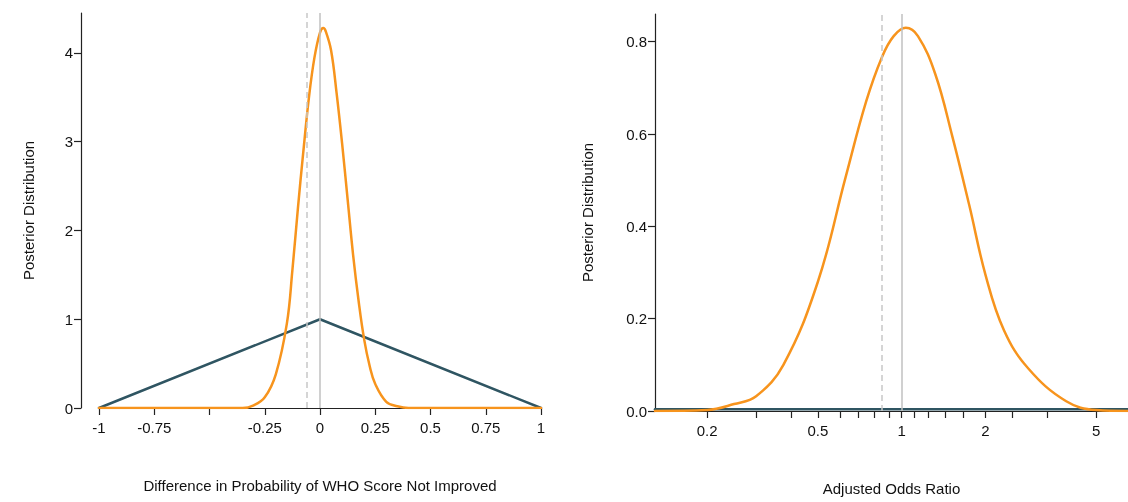 The width and height of the screenshot is (1128, 502). What do you see at coordinates (99, 427) in the screenshot?
I see `x-tick-label: -1` at bounding box center [99, 427].